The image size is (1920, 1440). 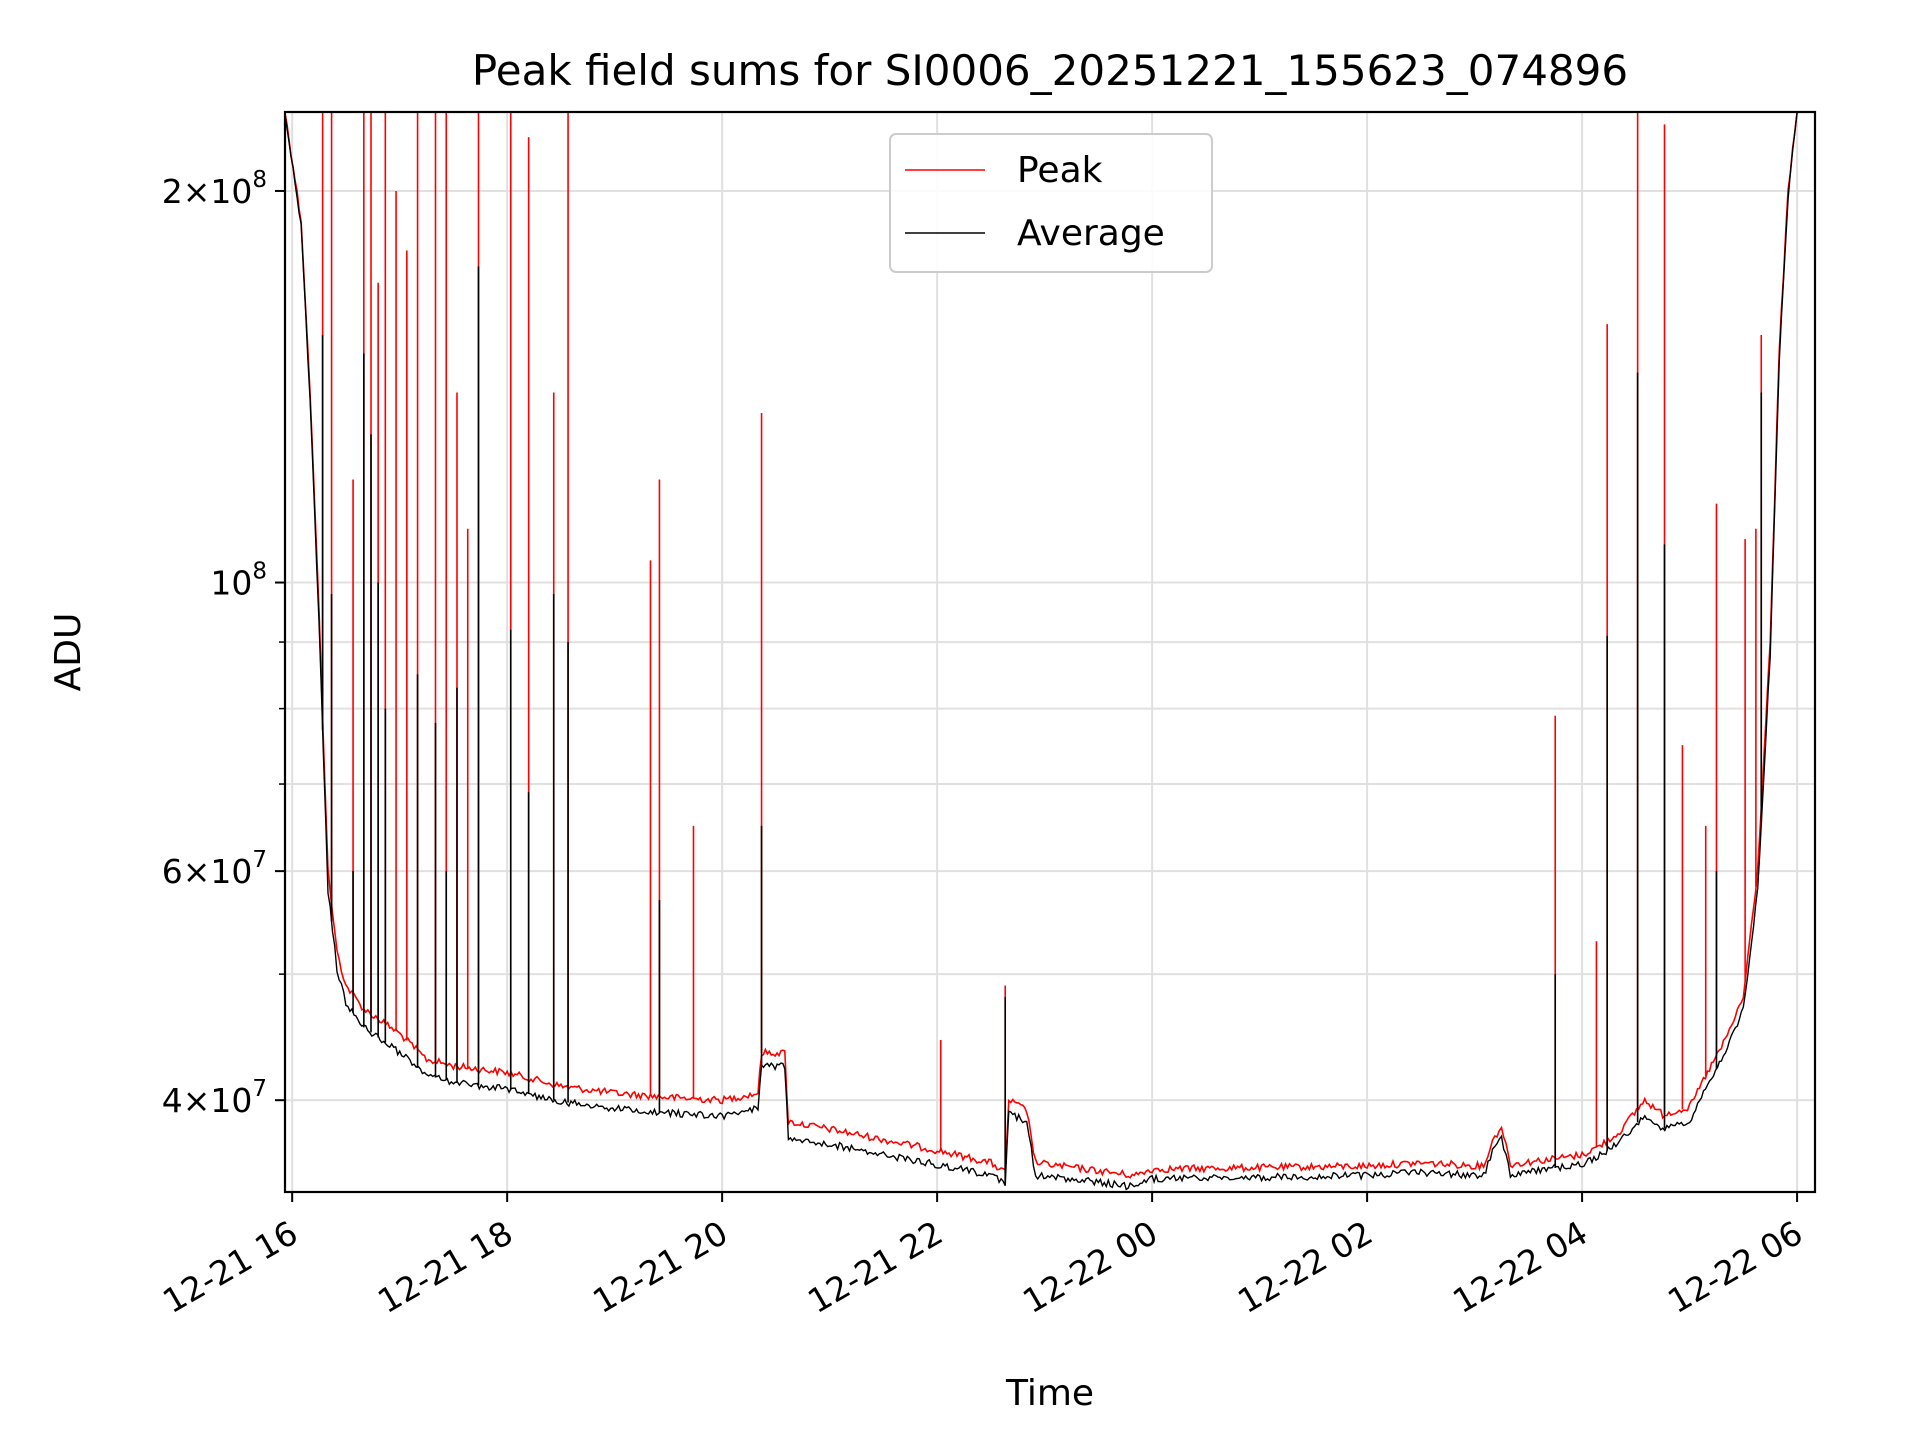 I want to click on y-tick-label: 4×107, so click(x=214, y=1098).